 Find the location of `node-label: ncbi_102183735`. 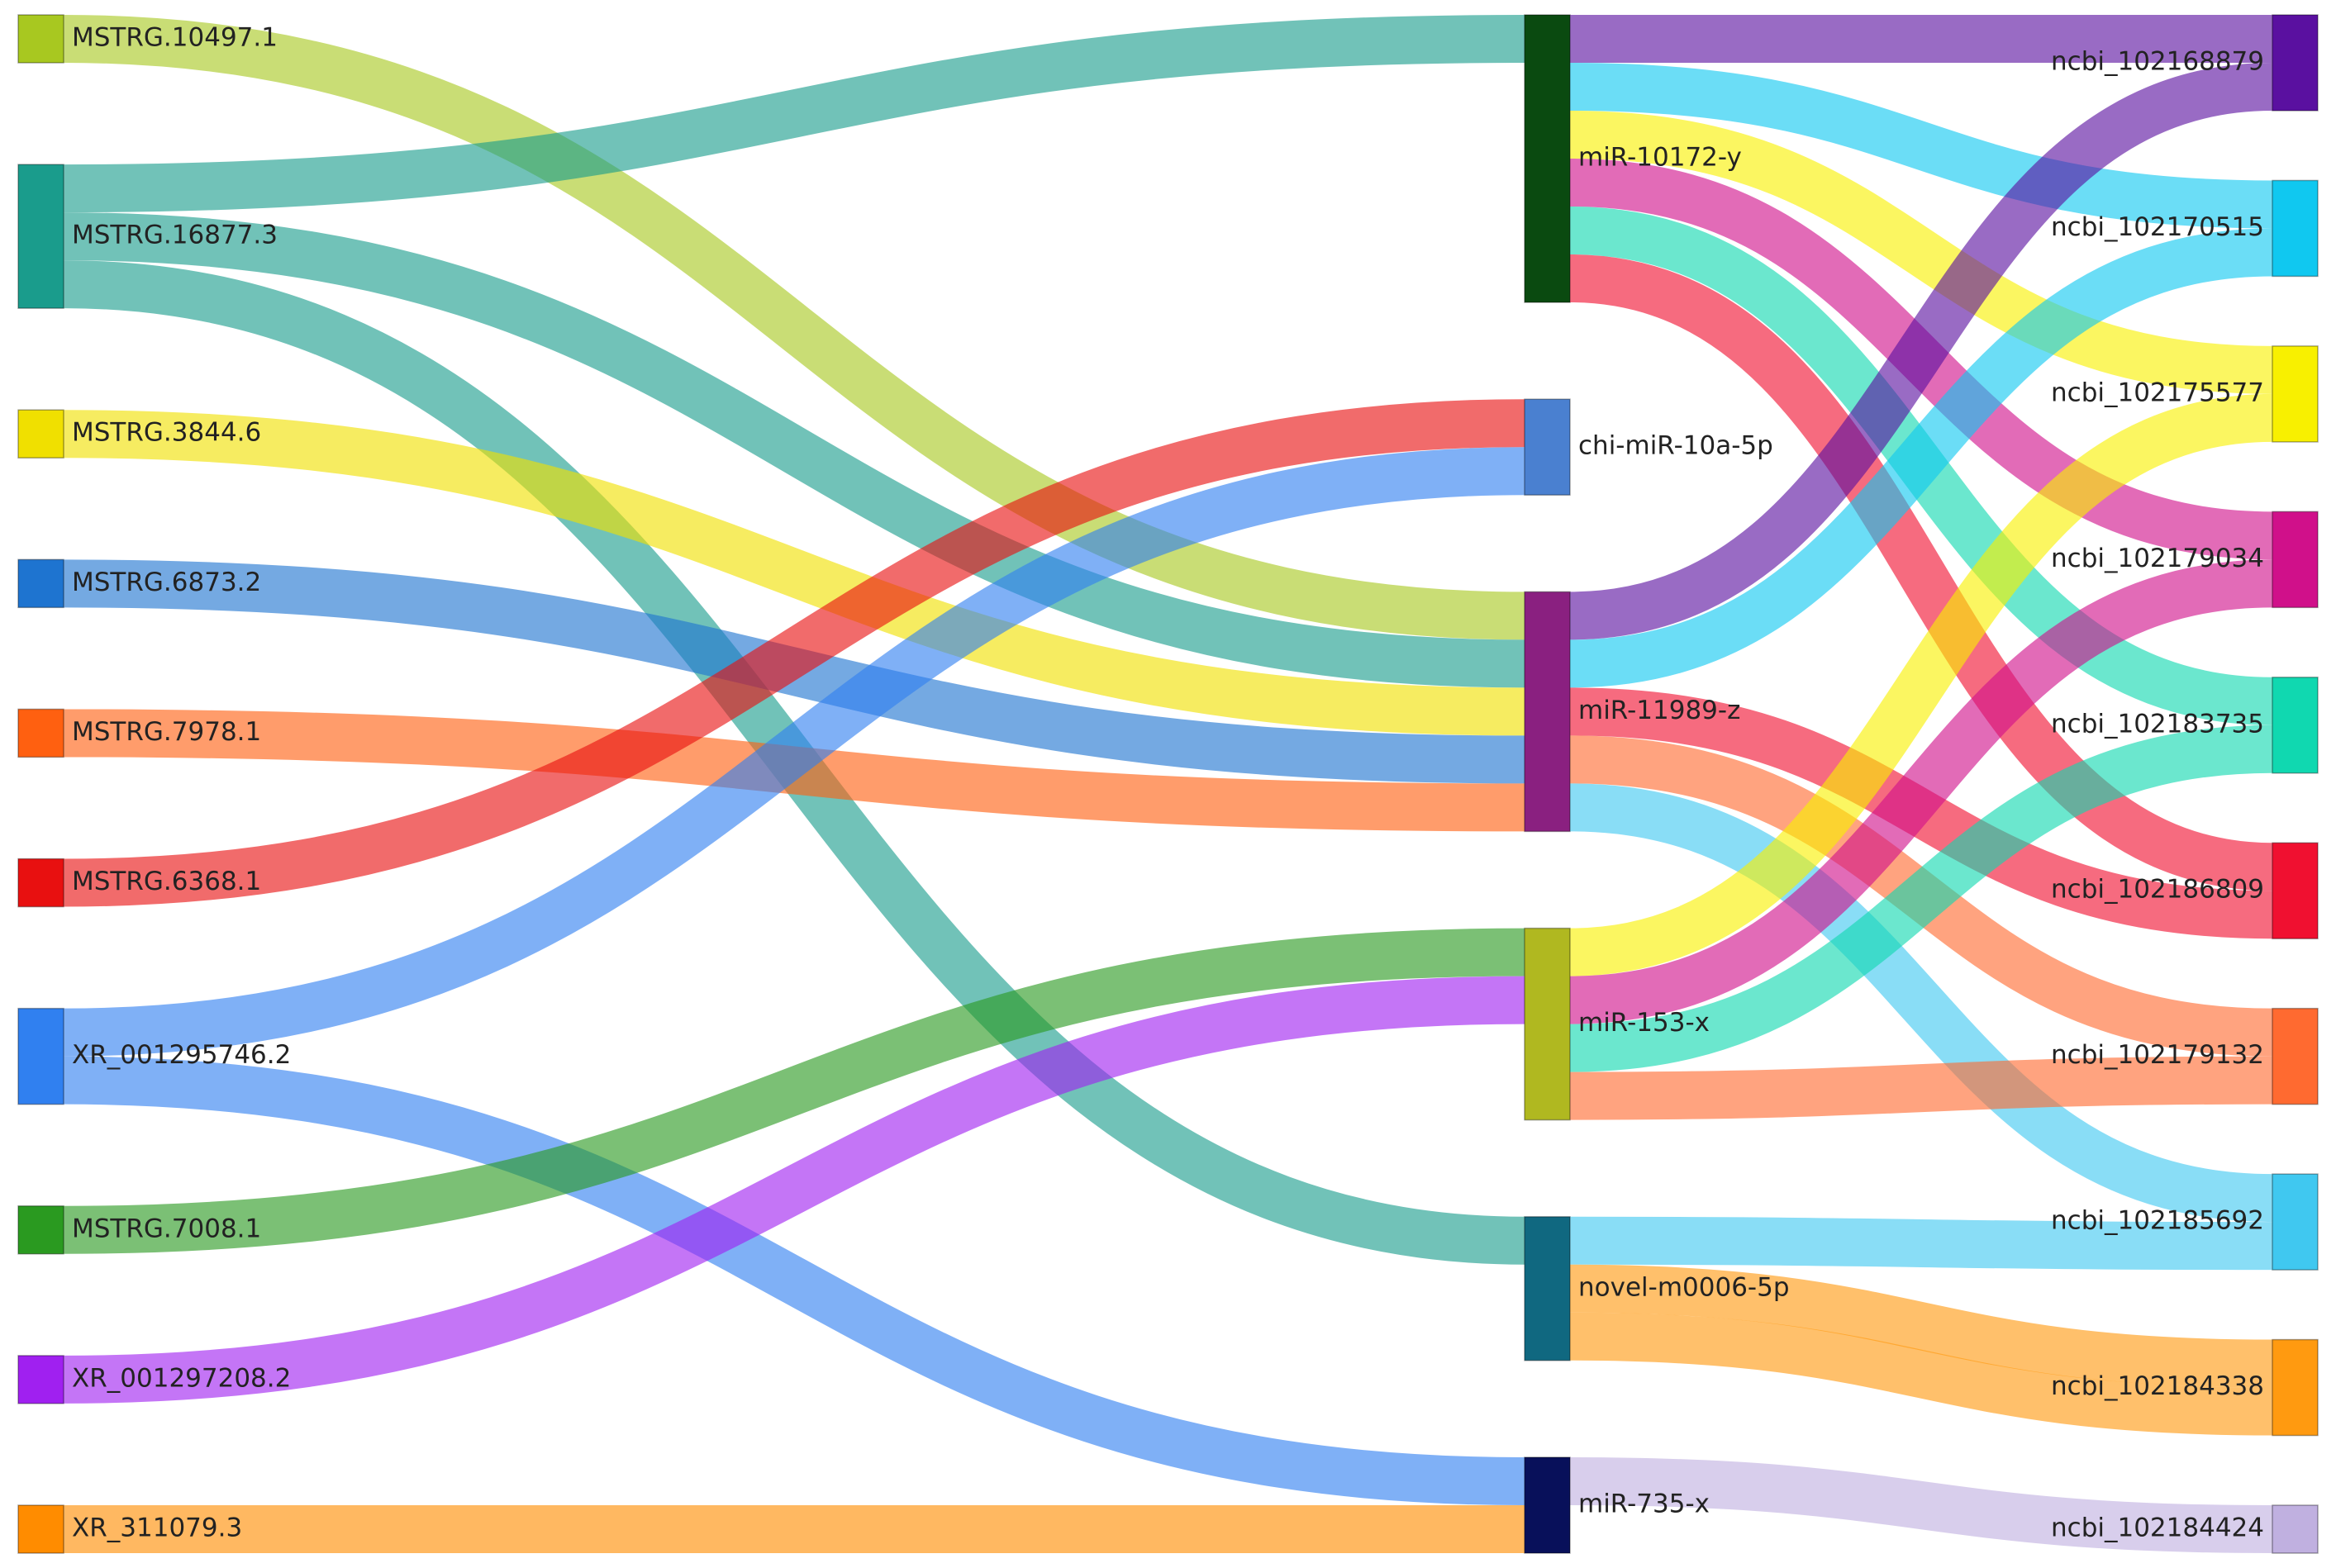

node-label: ncbi_102183735 is located at coordinates (2157, 724).